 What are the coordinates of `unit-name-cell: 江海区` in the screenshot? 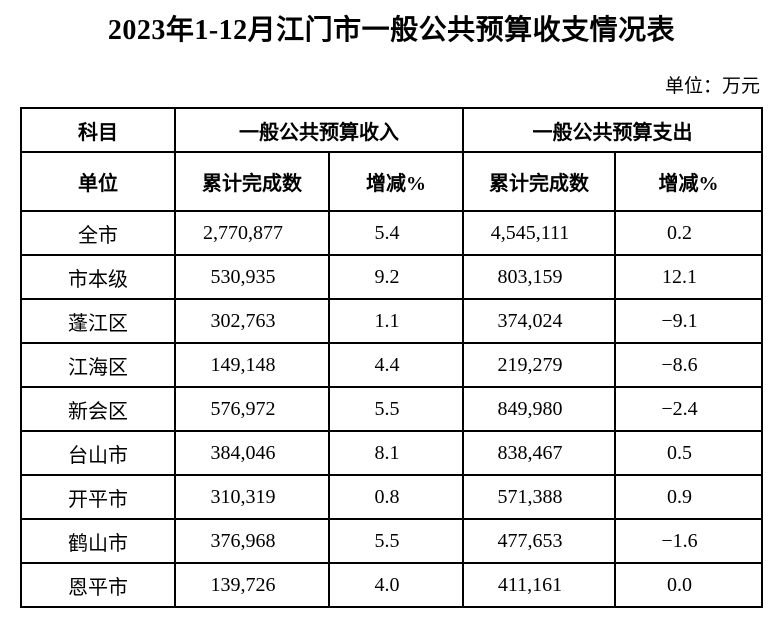 It's located at (98, 365).